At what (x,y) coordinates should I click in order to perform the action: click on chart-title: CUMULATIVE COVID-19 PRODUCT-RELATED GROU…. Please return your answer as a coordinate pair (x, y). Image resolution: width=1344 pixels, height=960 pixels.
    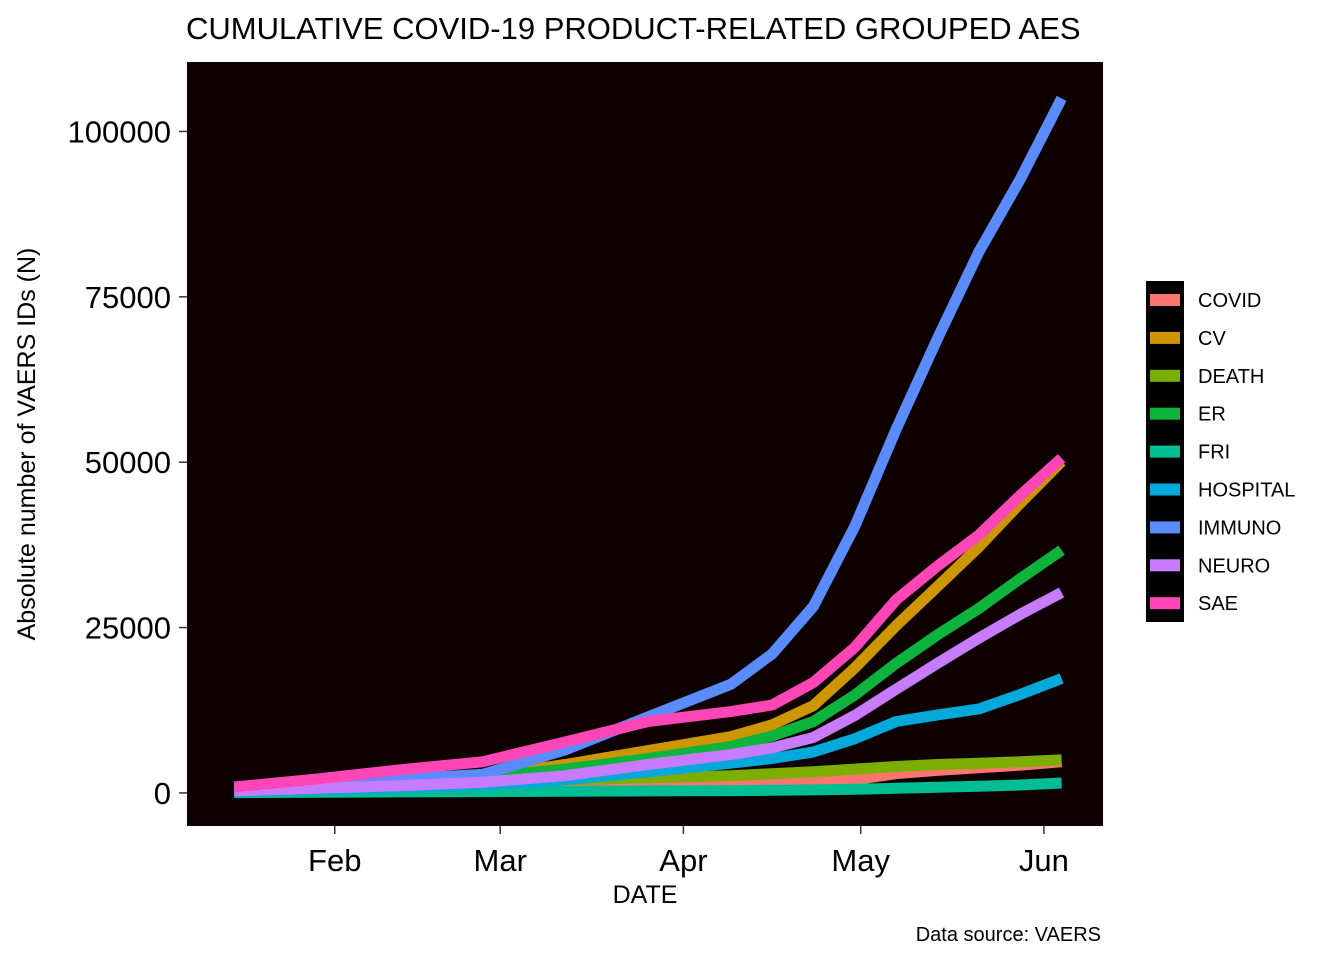
    Looking at the image, I should click on (633, 28).